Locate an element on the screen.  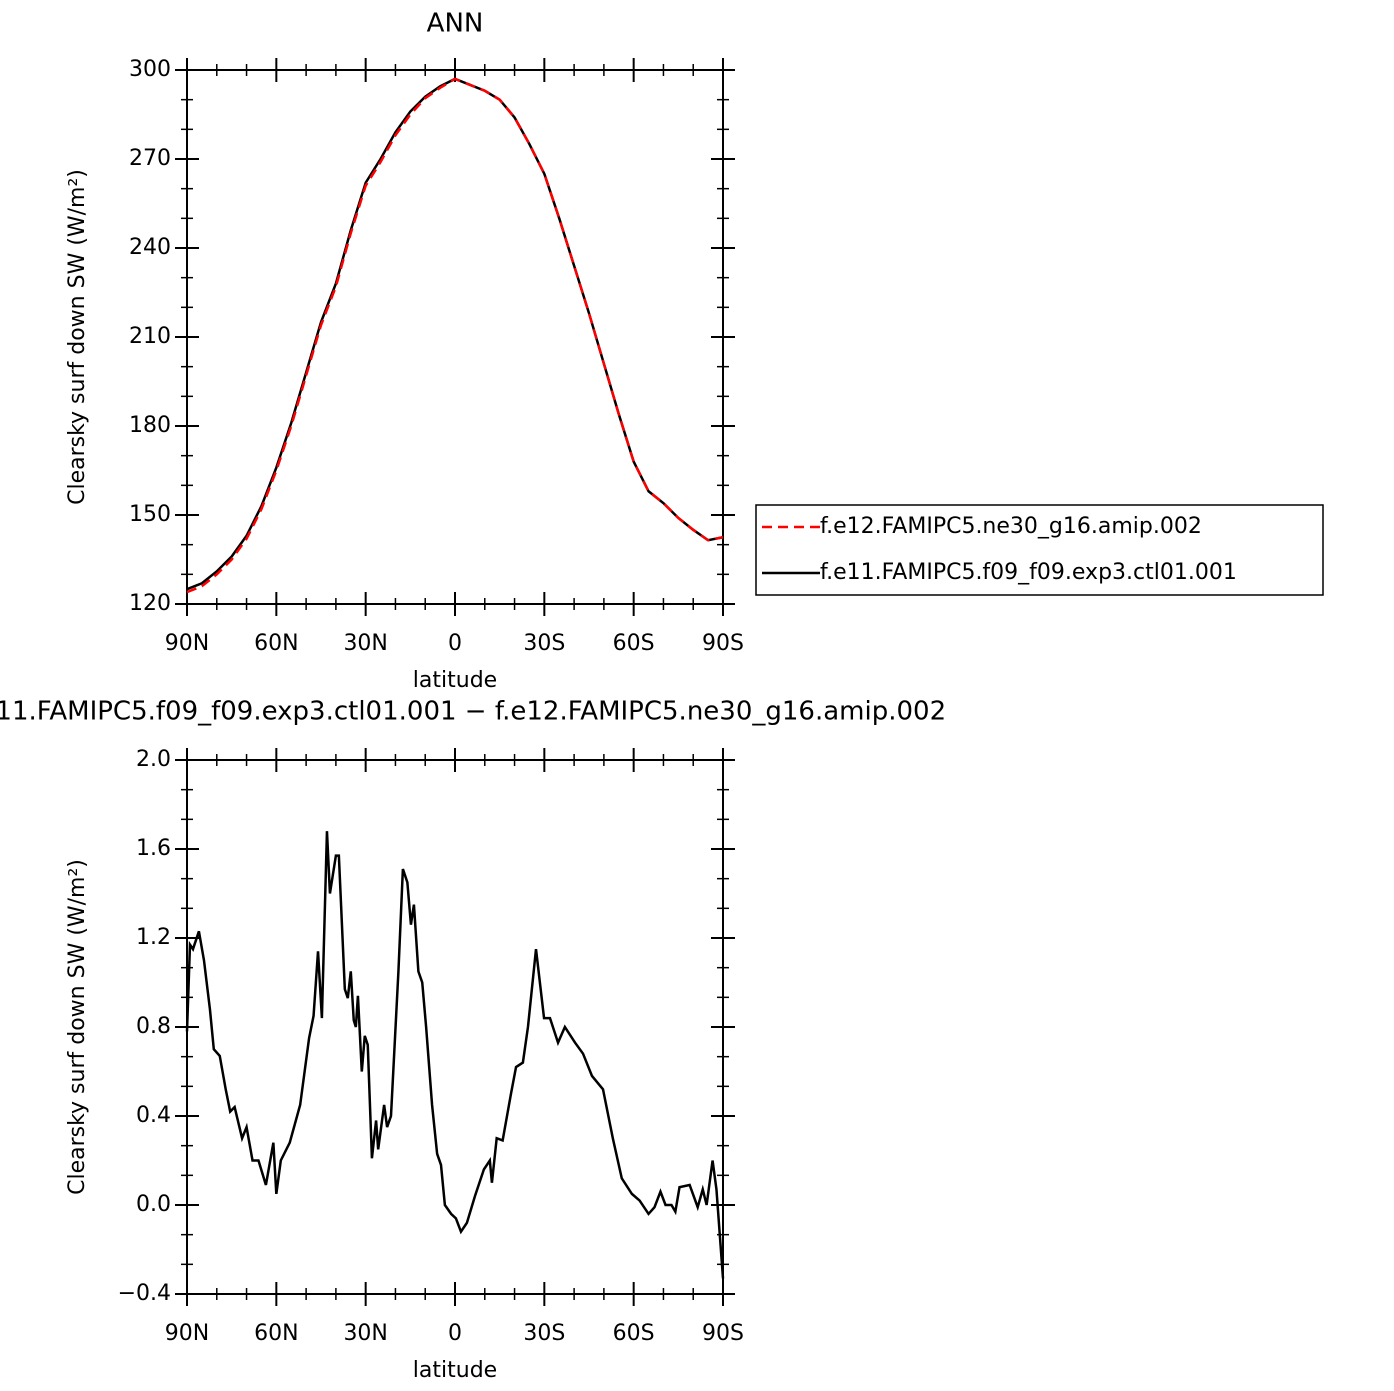
y-tick-label: 240 is located at coordinates (150, 247).